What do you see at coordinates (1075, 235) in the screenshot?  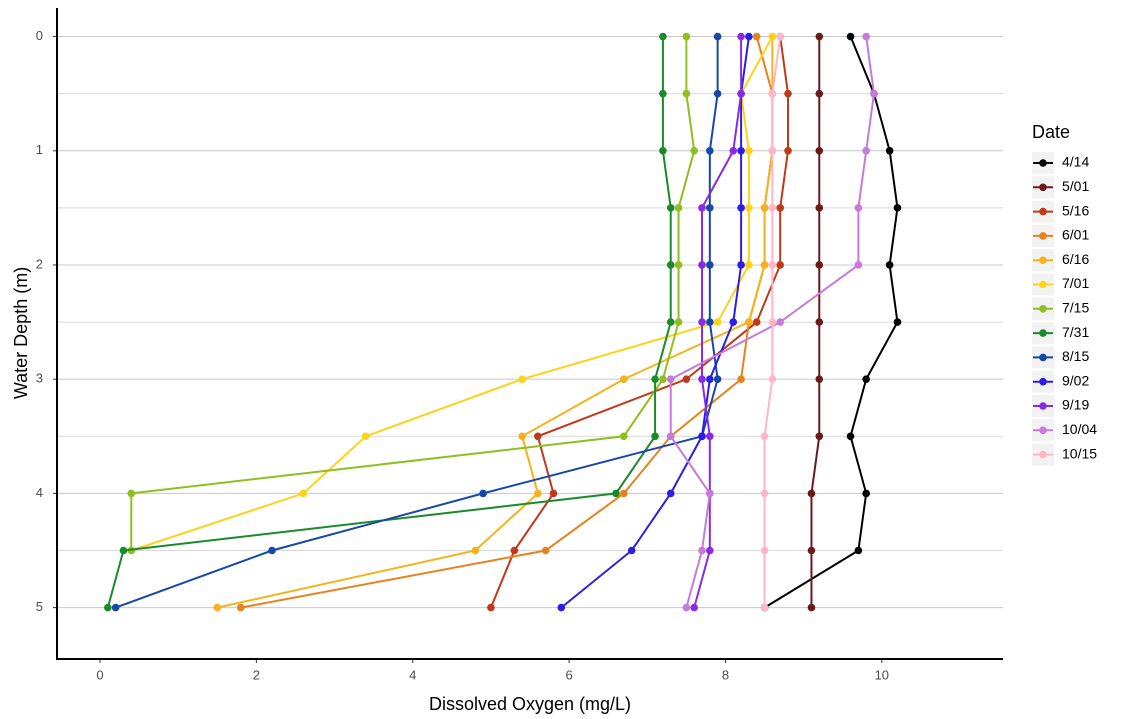 I see `legend-label: 6/01` at bounding box center [1075, 235].